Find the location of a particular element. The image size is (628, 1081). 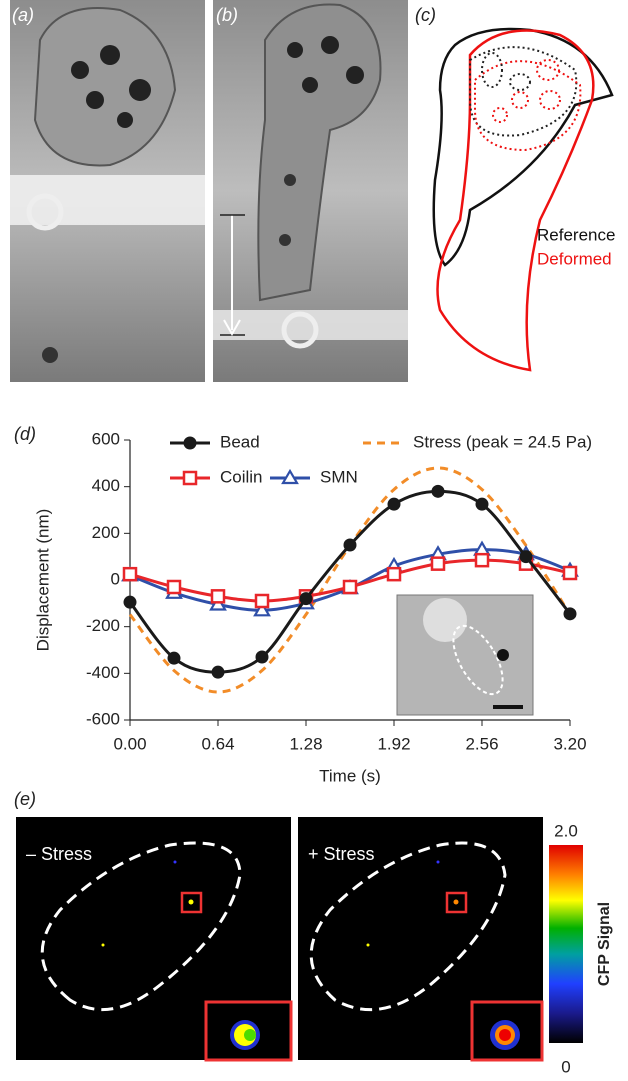

x-tick-label: 2.56 is located at coordinates (481, 743).